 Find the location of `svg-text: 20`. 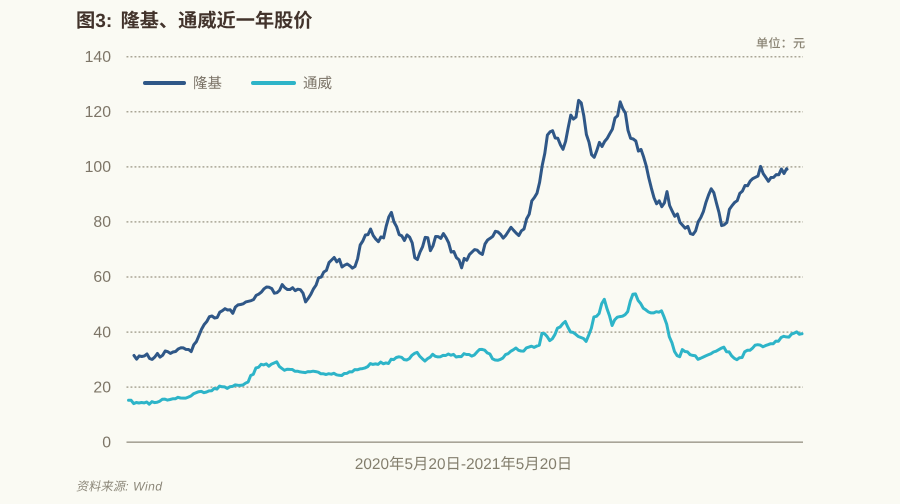

svg-text: 20 is located at coordinates (102, 387).